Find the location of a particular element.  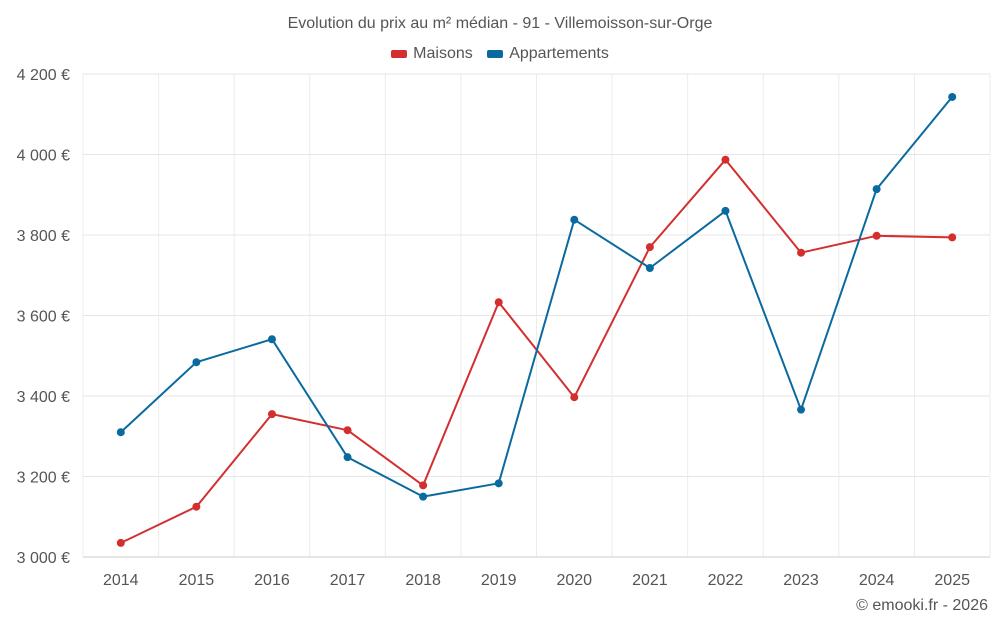

x-tick-label: 2021 is located at coordinates (650, 580).